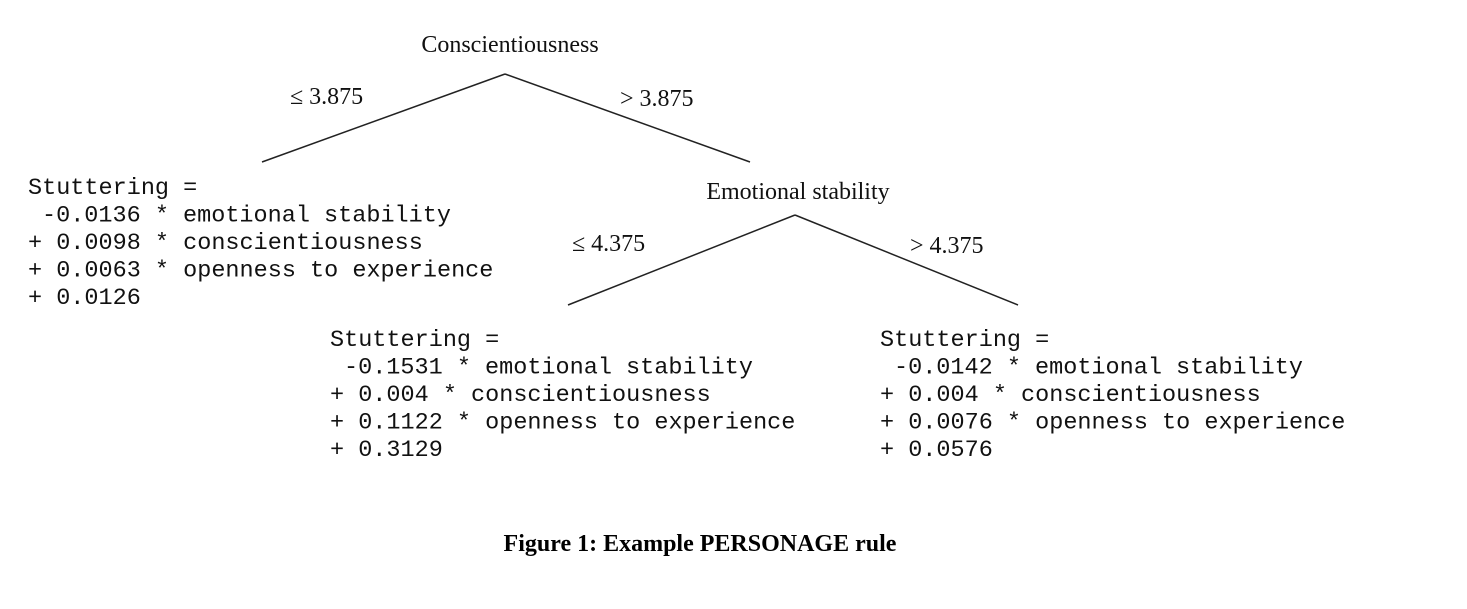 The image size is (1467, 609). I want to click on leaf-line: + 0.3129, so click(386, 450).